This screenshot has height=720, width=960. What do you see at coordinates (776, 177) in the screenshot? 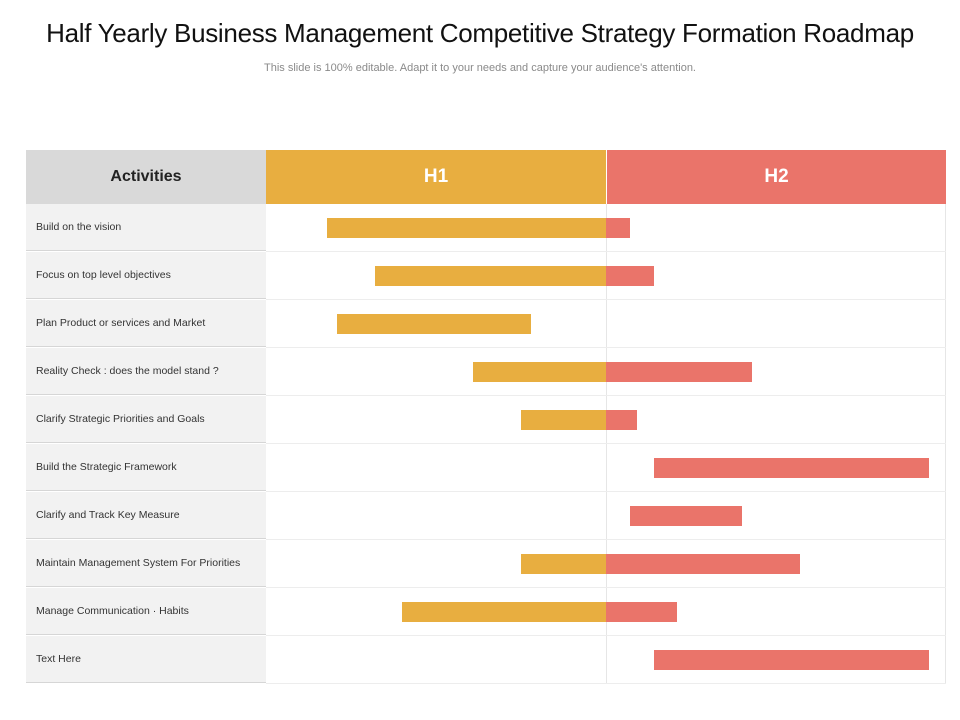
I see `h2-header: H2` at bounding box center [776, 177].